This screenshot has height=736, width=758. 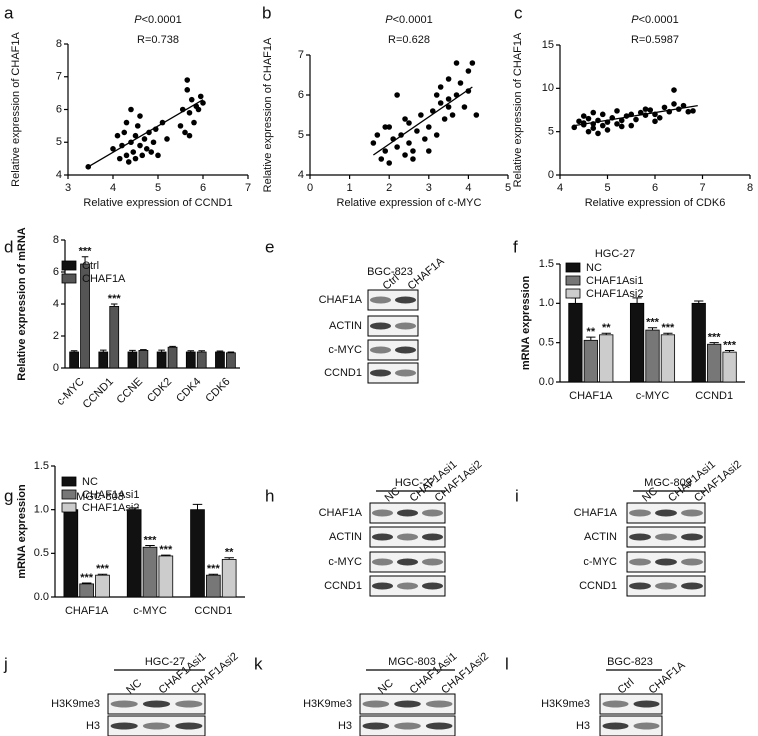 I want to click on panel-letter: d, so click(x=8, y=246).